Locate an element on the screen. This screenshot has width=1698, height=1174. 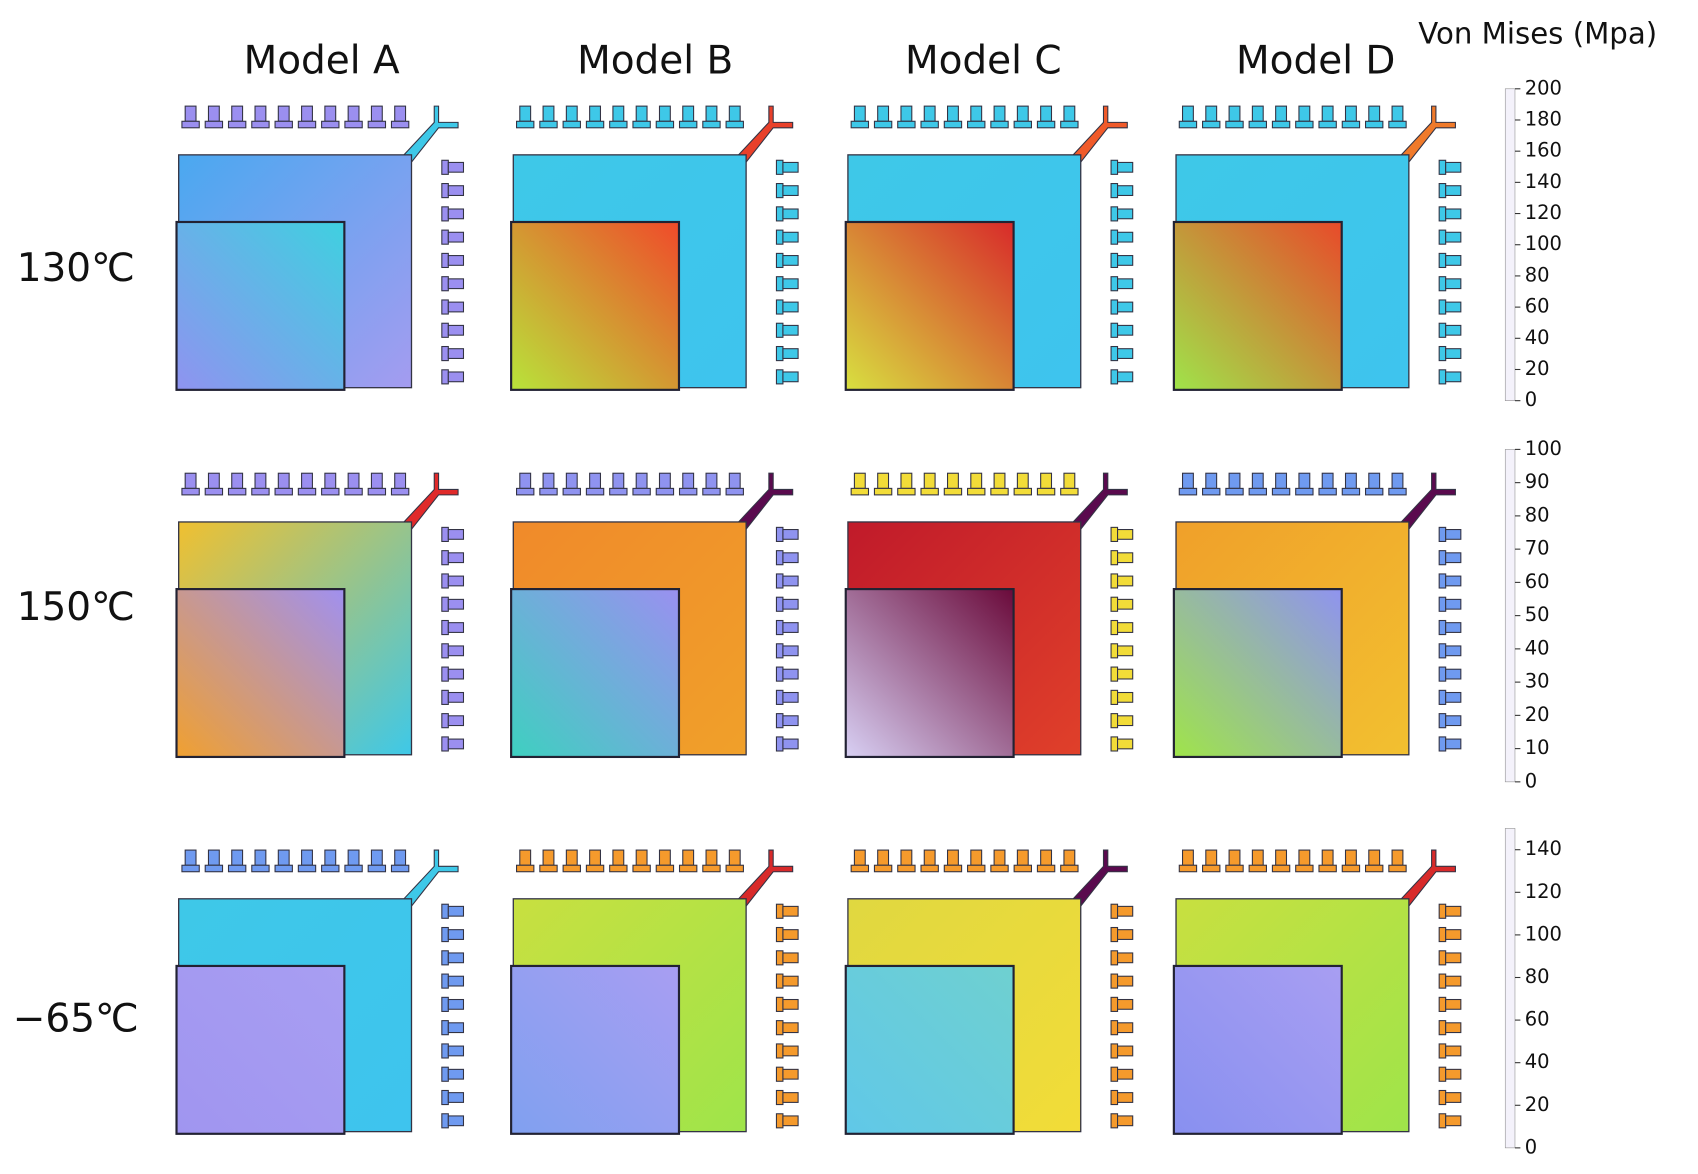
colorbar-tick-label: 100 is located at coordinates (1543, 243).